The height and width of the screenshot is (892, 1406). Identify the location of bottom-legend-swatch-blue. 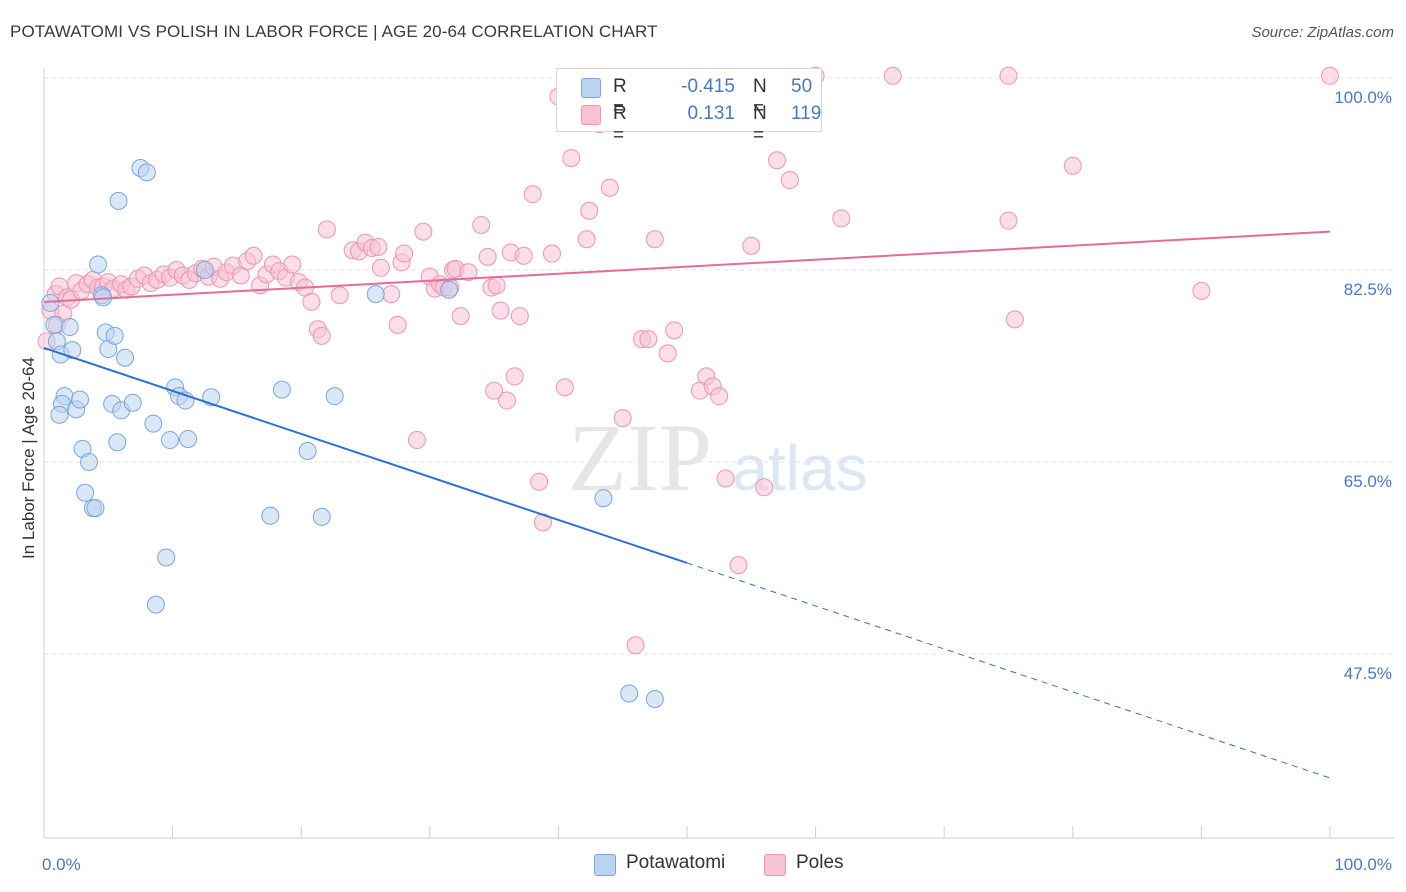
(605, 865).